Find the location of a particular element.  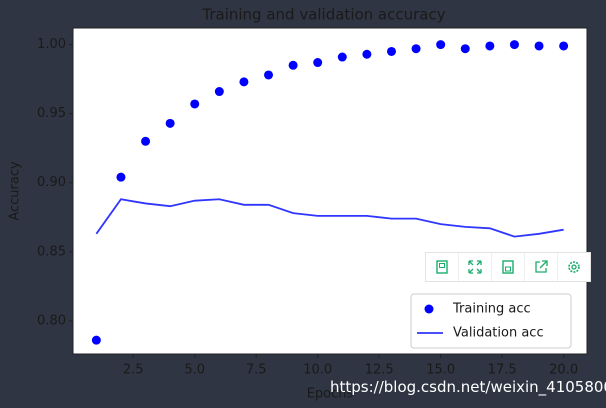

legend-label: Validation acc is located at coordinates (498, 333).